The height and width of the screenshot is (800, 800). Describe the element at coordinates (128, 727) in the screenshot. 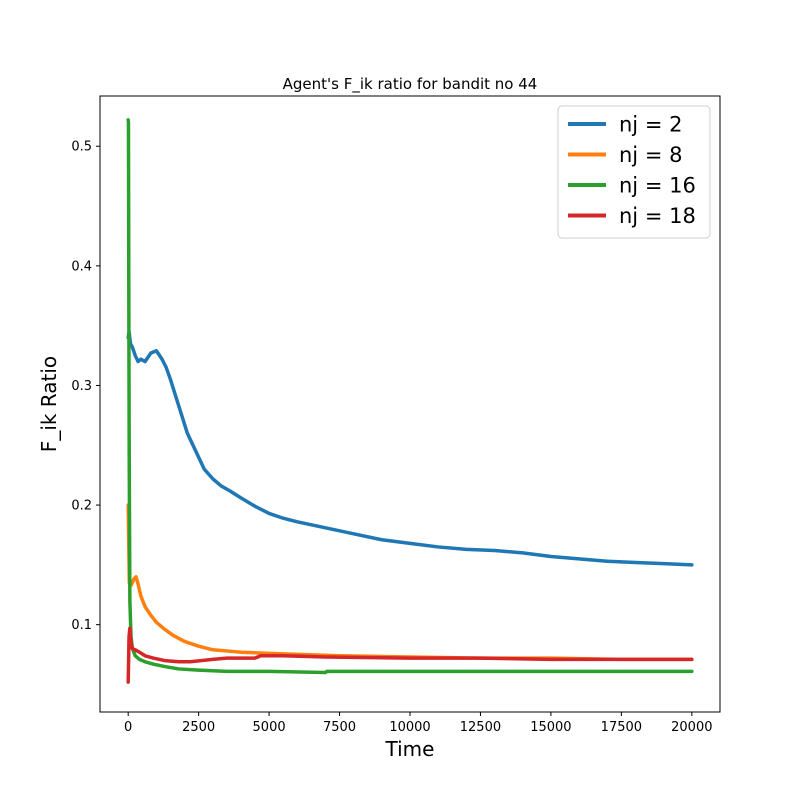

I see `x-tick-label: 0` at that location.